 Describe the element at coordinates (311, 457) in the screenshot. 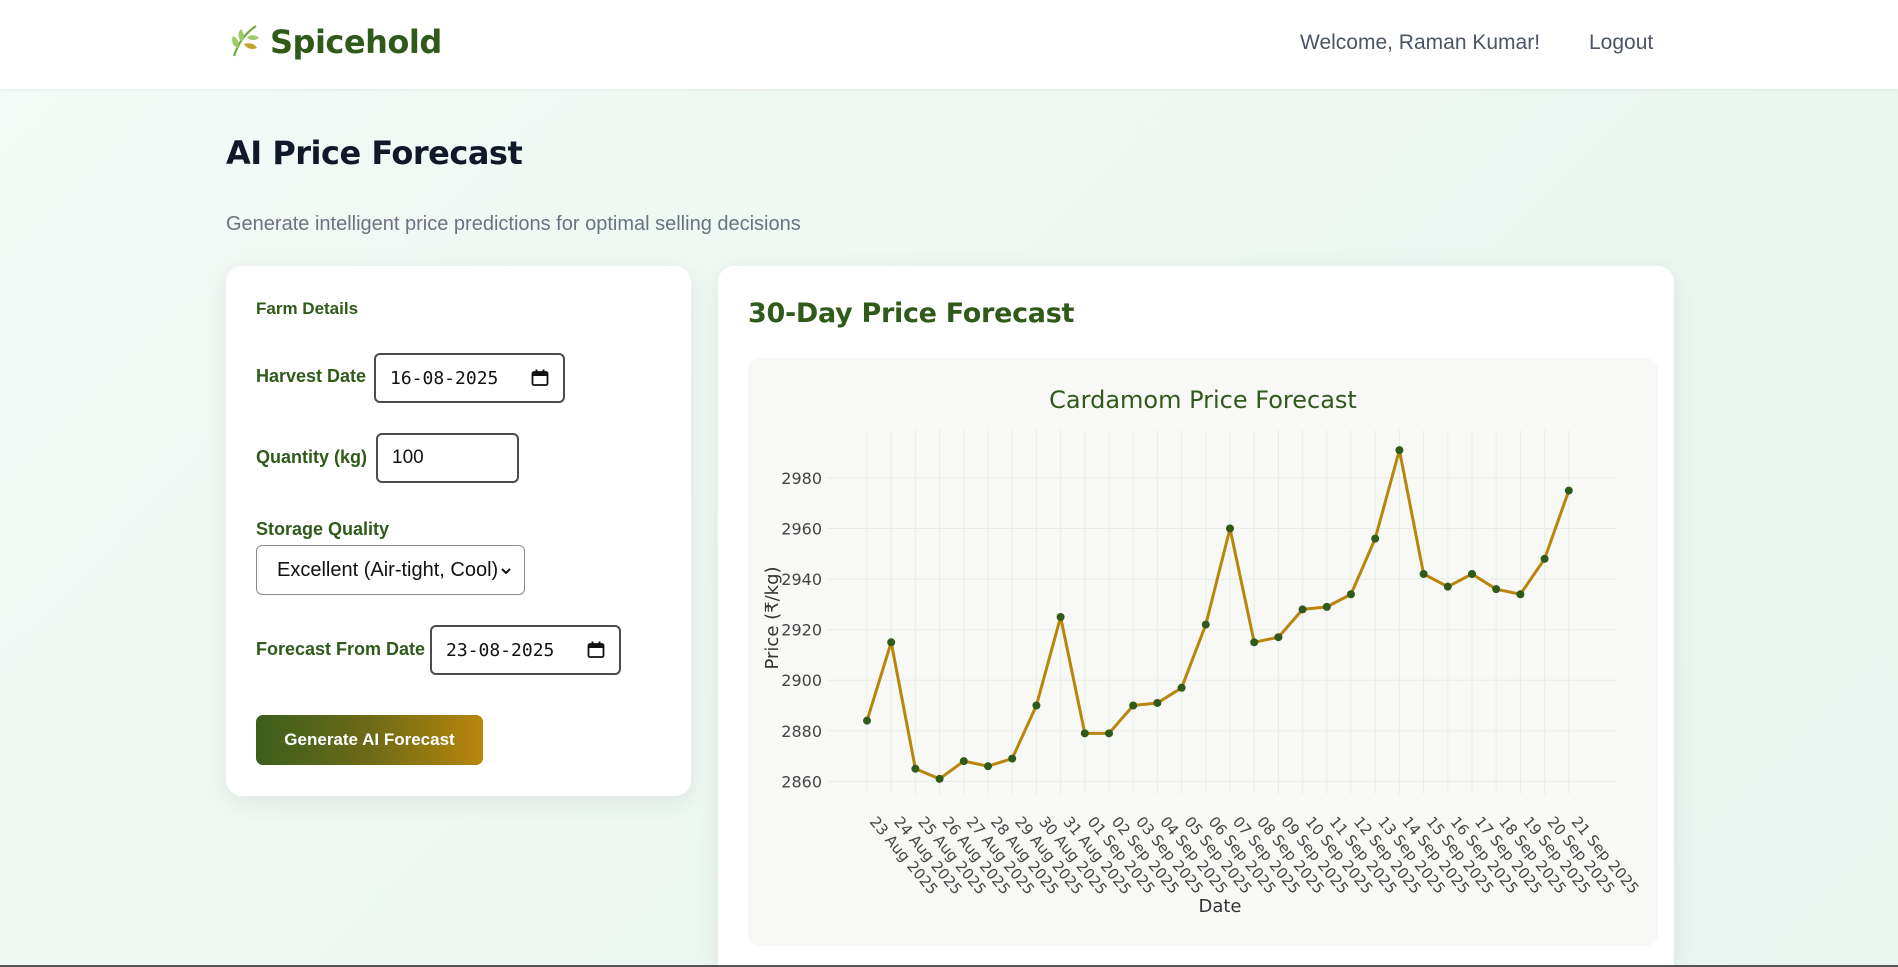

I see `quantity-label: Quantity (kg)` at that location.